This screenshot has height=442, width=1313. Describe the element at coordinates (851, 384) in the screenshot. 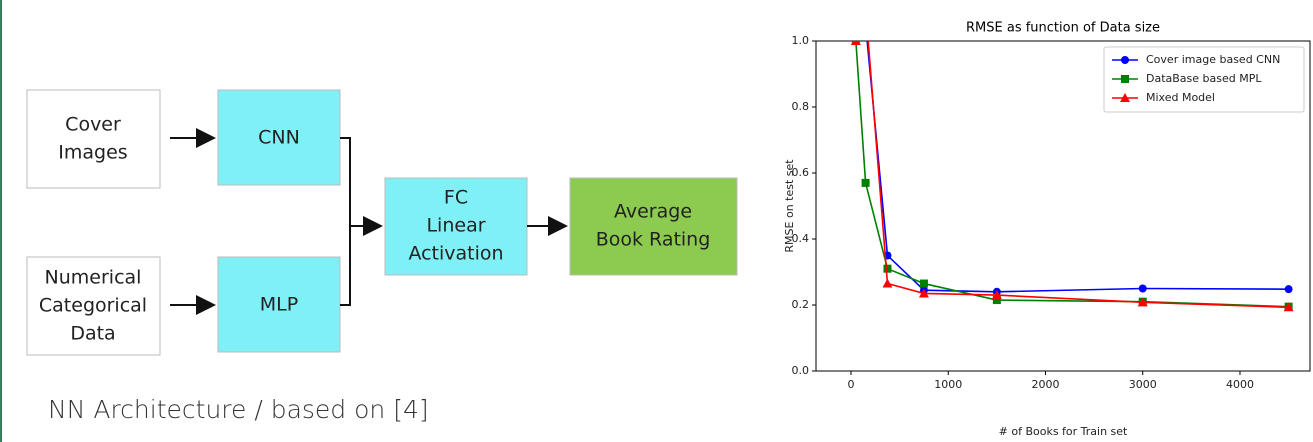

I see `x-tick-label: 0` at that location.